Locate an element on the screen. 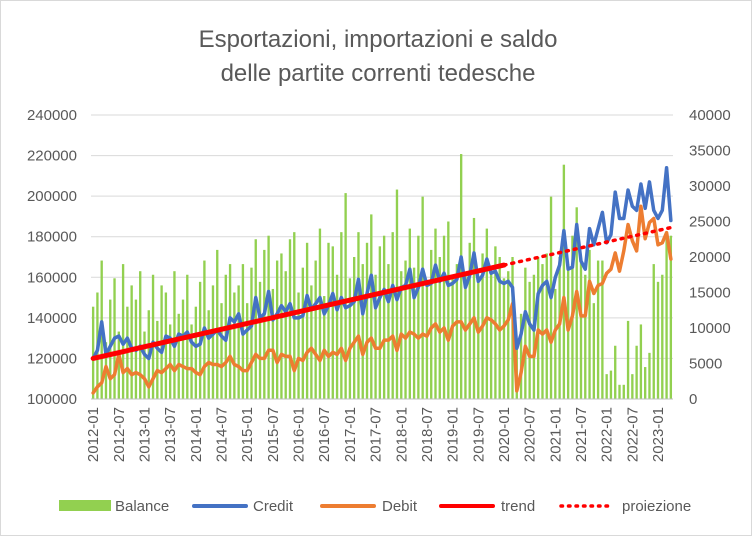 The height and width of the screenshot is (536, 752). x-tick-label: 2013-01 is located at coordinates (145, 434).